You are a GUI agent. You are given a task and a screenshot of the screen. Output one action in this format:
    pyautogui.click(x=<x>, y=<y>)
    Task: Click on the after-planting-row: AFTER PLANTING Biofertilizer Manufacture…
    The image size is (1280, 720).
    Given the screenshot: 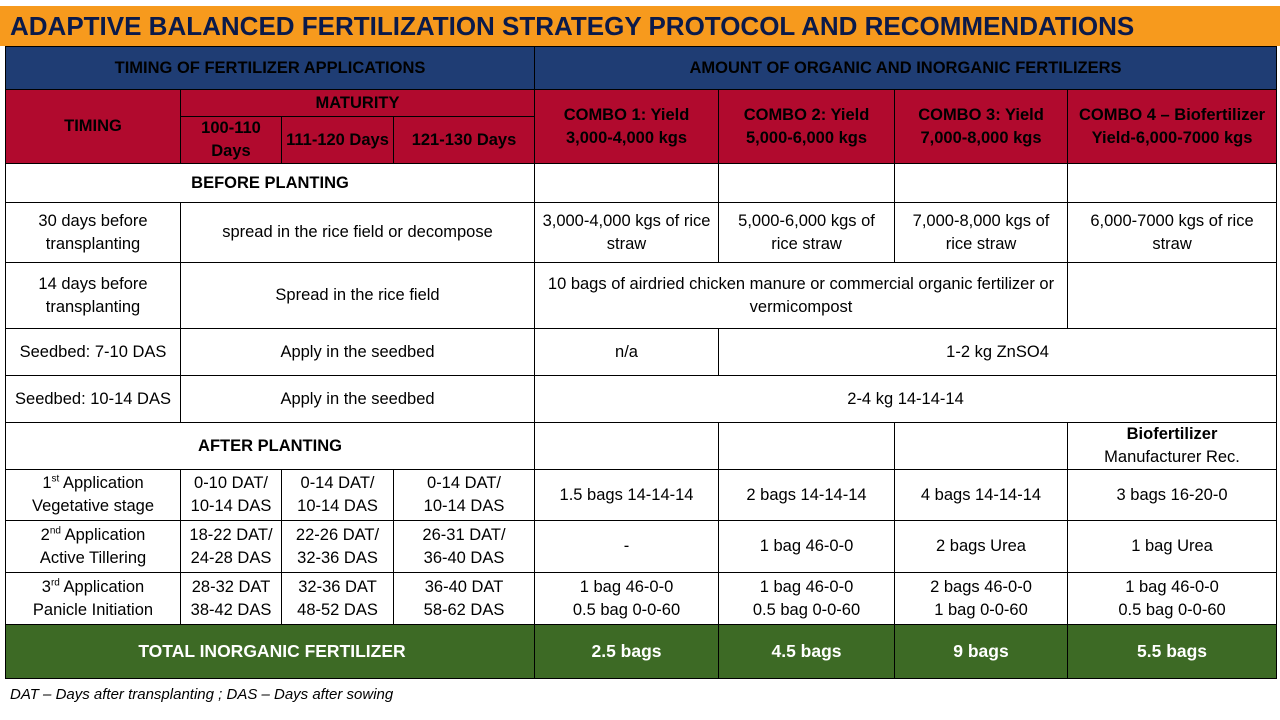 What is the action you would take?
    pyautogui.click(x=641, y=446)
    